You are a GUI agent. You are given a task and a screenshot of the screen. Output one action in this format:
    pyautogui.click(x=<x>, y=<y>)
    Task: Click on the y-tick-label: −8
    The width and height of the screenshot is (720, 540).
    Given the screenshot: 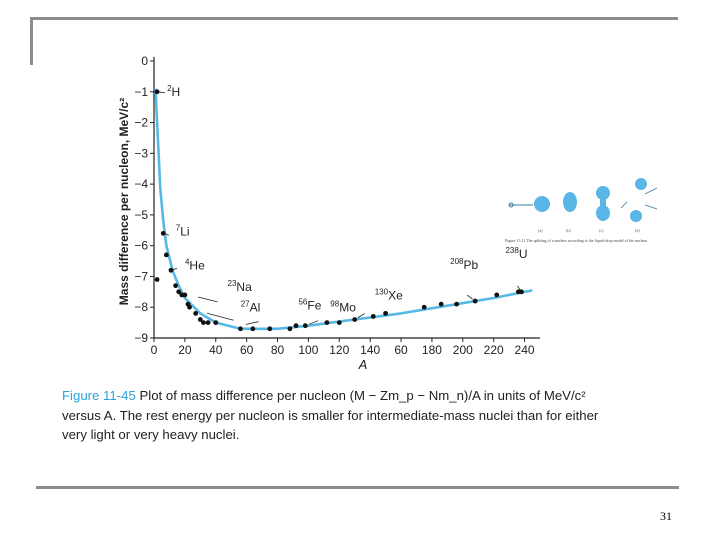 What is the action you would take?
    pyautogui.click(x=141, y=307)
    